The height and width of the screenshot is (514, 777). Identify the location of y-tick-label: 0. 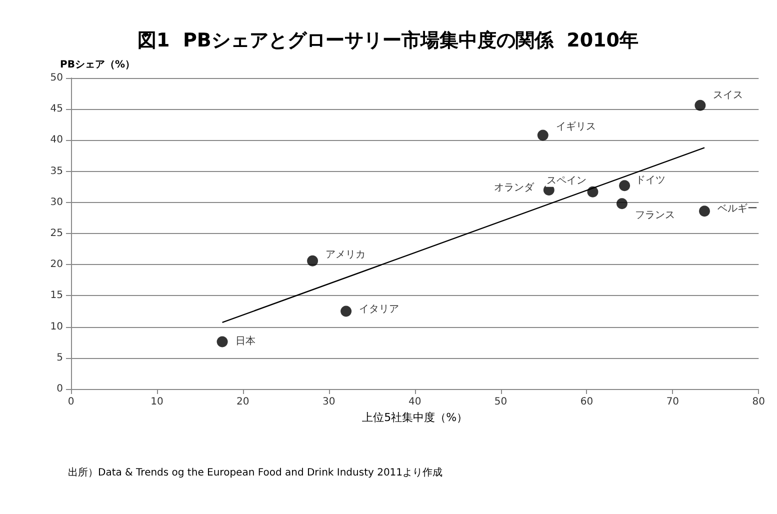
(59, 389).